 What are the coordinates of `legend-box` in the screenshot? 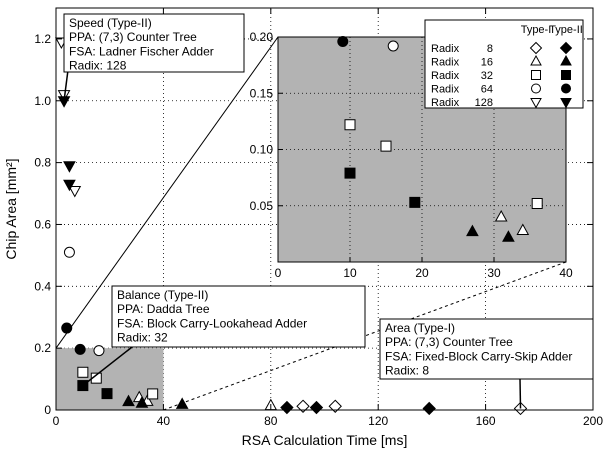 It's located at (504, 64).